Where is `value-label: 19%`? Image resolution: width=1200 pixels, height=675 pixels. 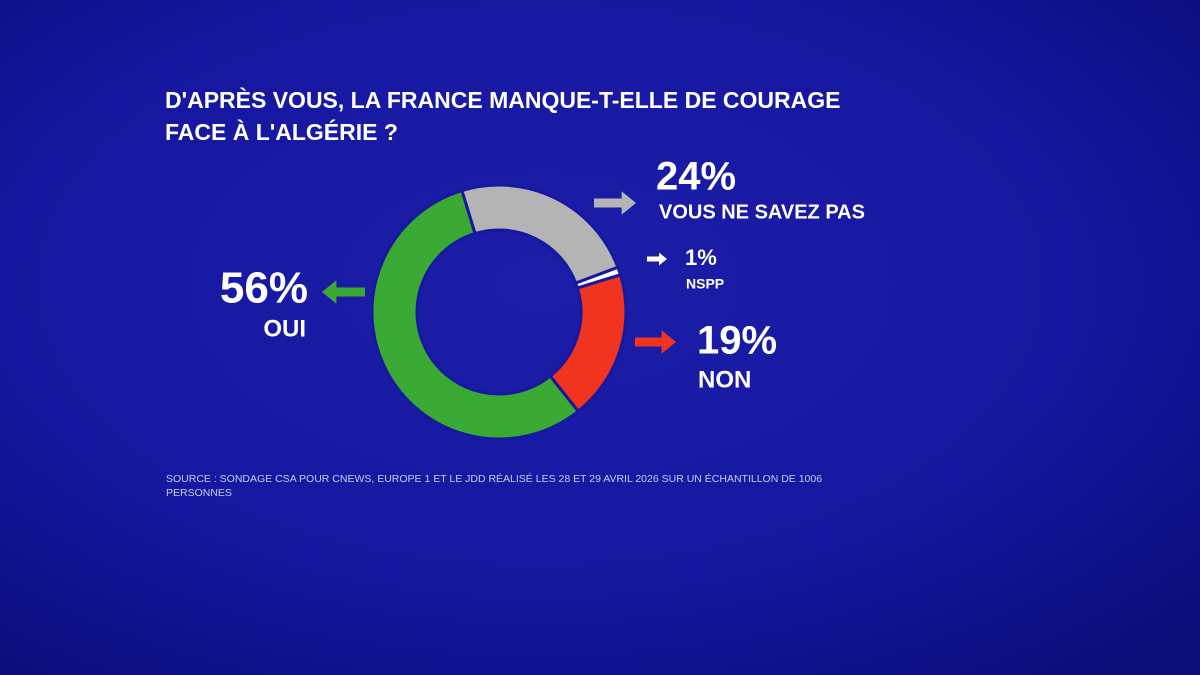
value-label: 19% is located at coordinates (737, 341).